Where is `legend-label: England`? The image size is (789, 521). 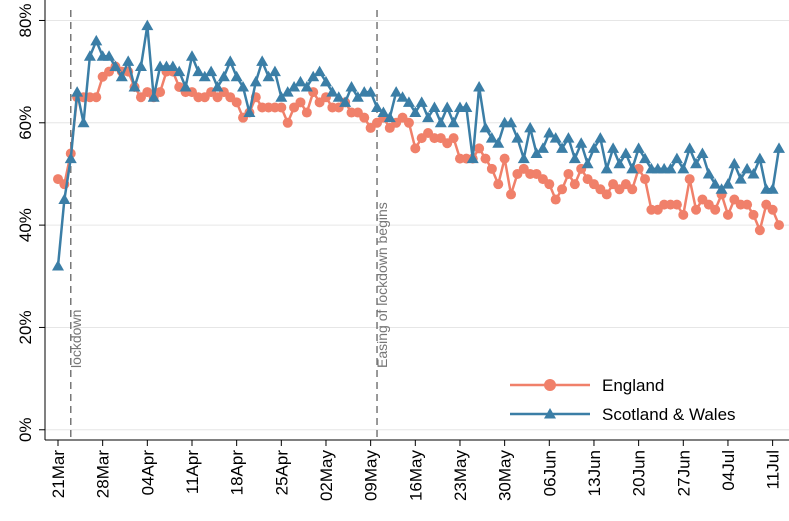
legend-label: England is located at coordinates (633, 385).